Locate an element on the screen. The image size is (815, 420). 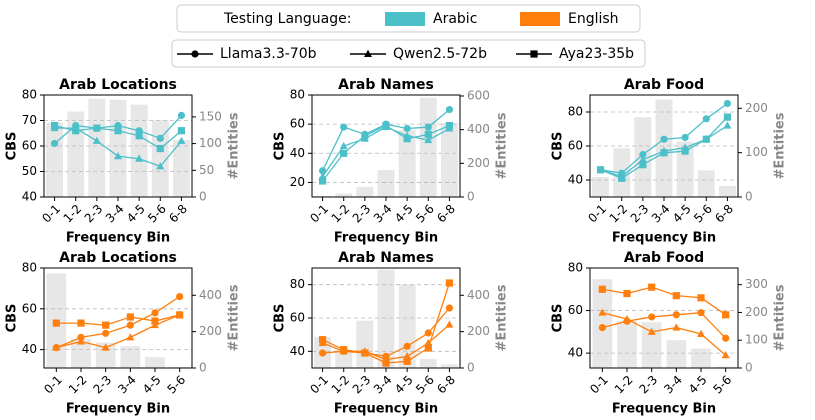
legend-label: Llama3.3-70b is located at coordinates (268, 54).